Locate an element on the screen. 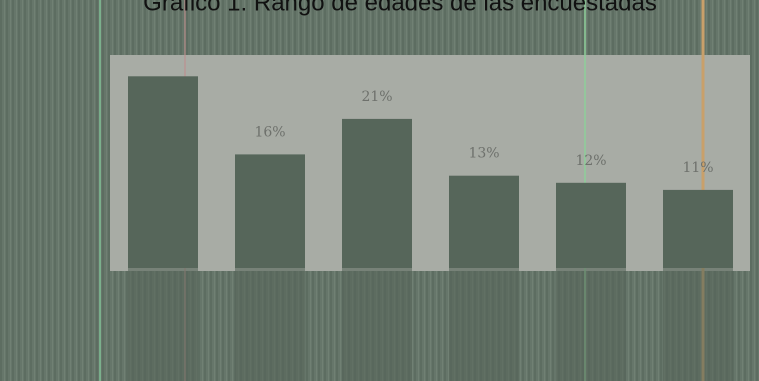 The width and height of the screenshot is (759, 381). value-label: 11% is located at coordinates (697, 168).